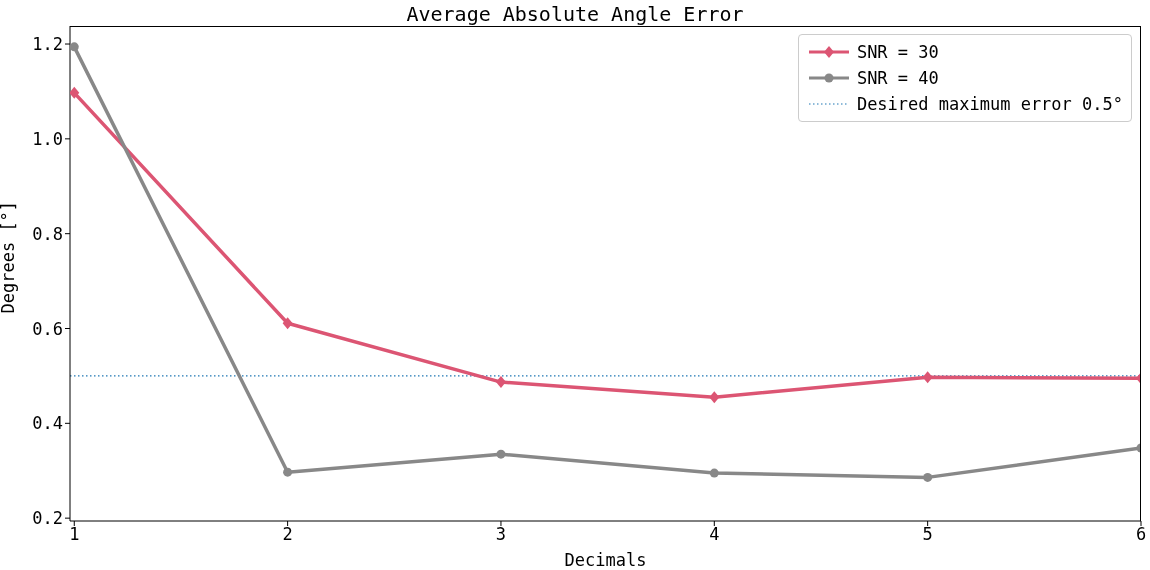  What do you see at coordinates (287, 534) in the screenshot?
I see `x-tick-label: 2` at bounding box center [287, 534].